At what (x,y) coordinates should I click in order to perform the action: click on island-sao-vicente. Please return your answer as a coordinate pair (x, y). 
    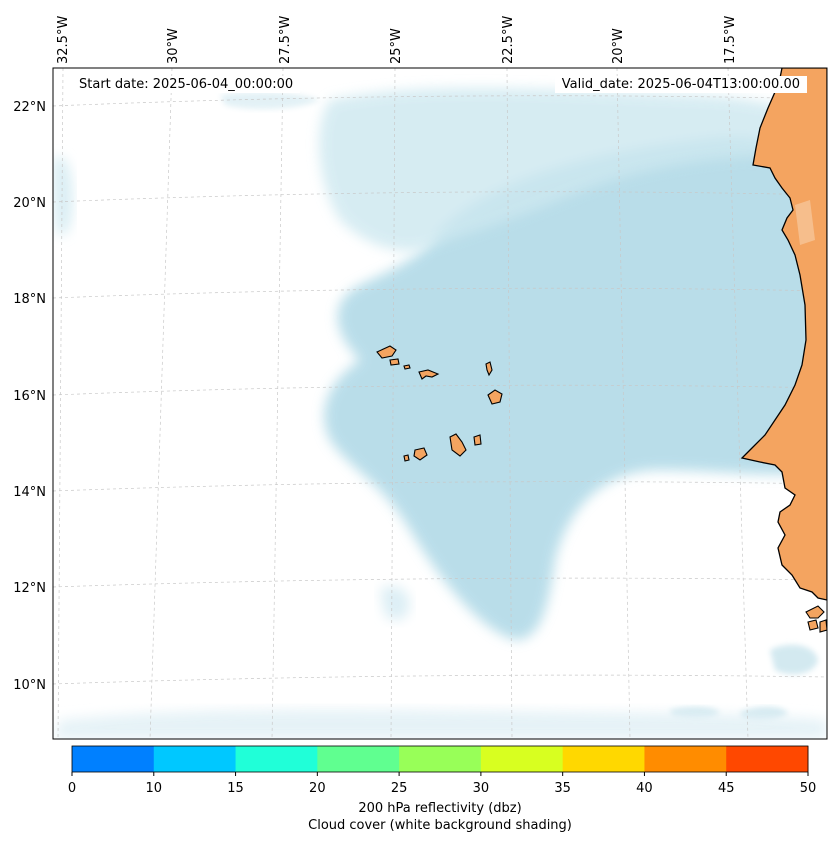
    Looking at the image, I should click on (394, 362).